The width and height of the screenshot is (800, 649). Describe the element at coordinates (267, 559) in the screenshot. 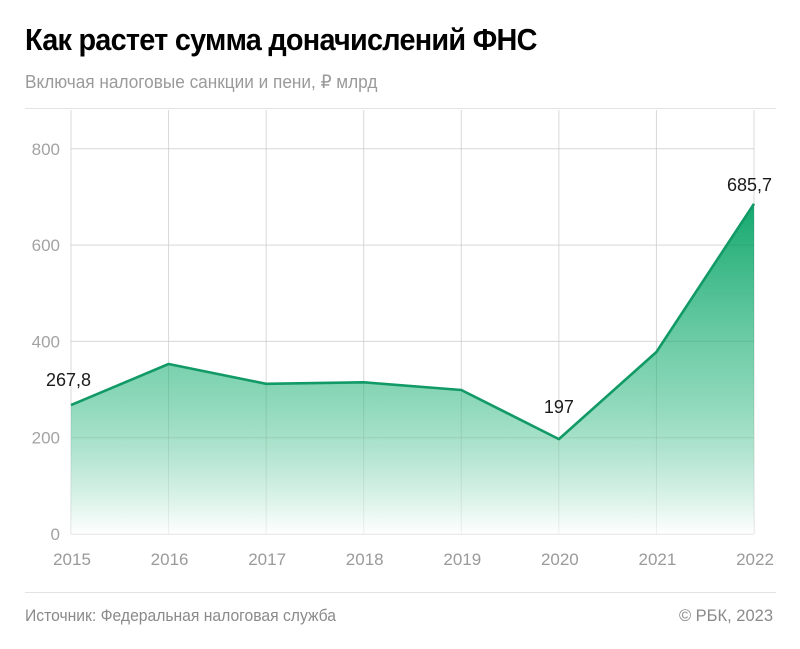

I see `x-tick-label: 2017` at that location.